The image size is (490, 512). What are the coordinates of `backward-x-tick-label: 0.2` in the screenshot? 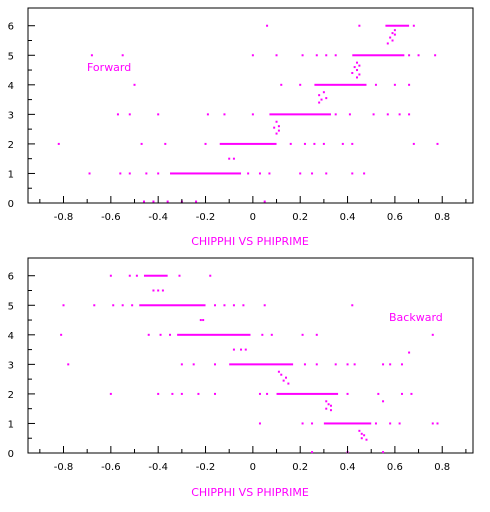 It's located at (300, 467).